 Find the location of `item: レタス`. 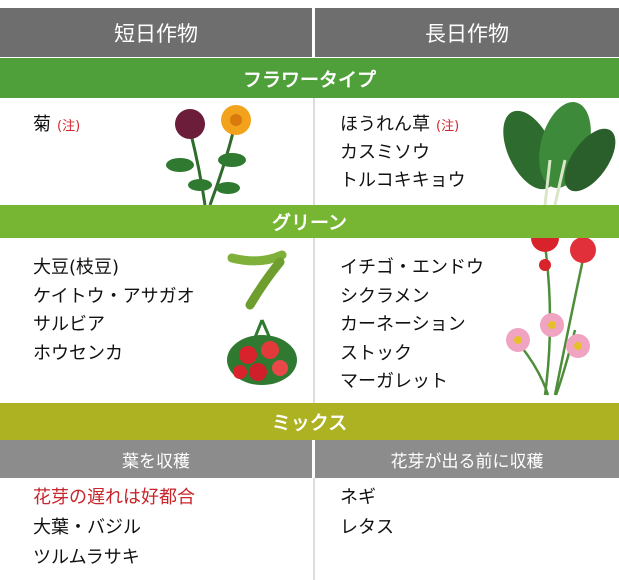

item: レタス is located at coordinates (367, 528).